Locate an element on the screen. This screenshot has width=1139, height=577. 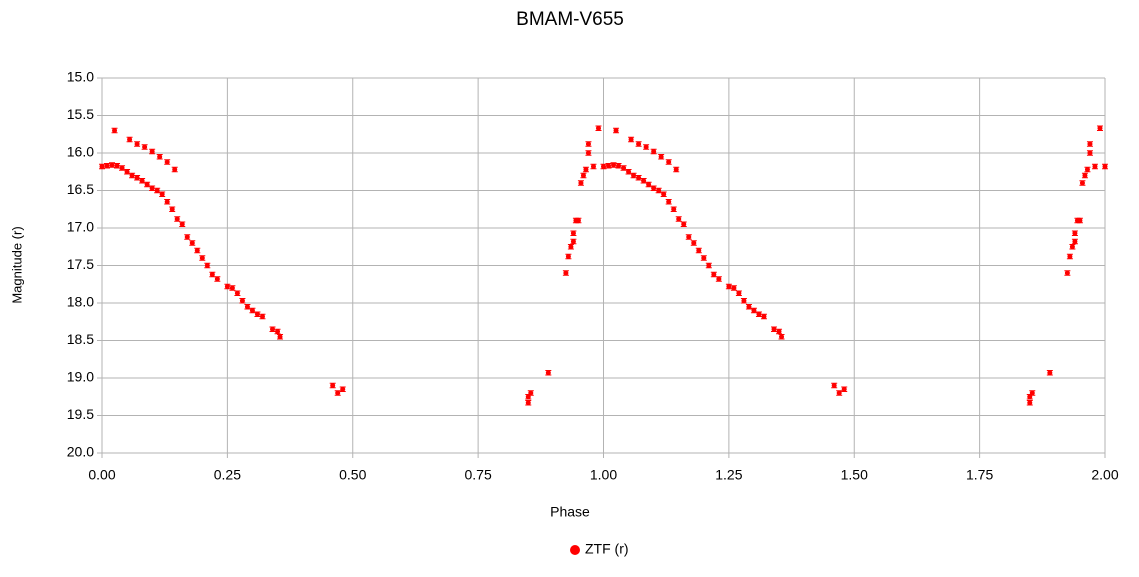
x-tick-label: 0.00 is located at coordinates (101, 475).